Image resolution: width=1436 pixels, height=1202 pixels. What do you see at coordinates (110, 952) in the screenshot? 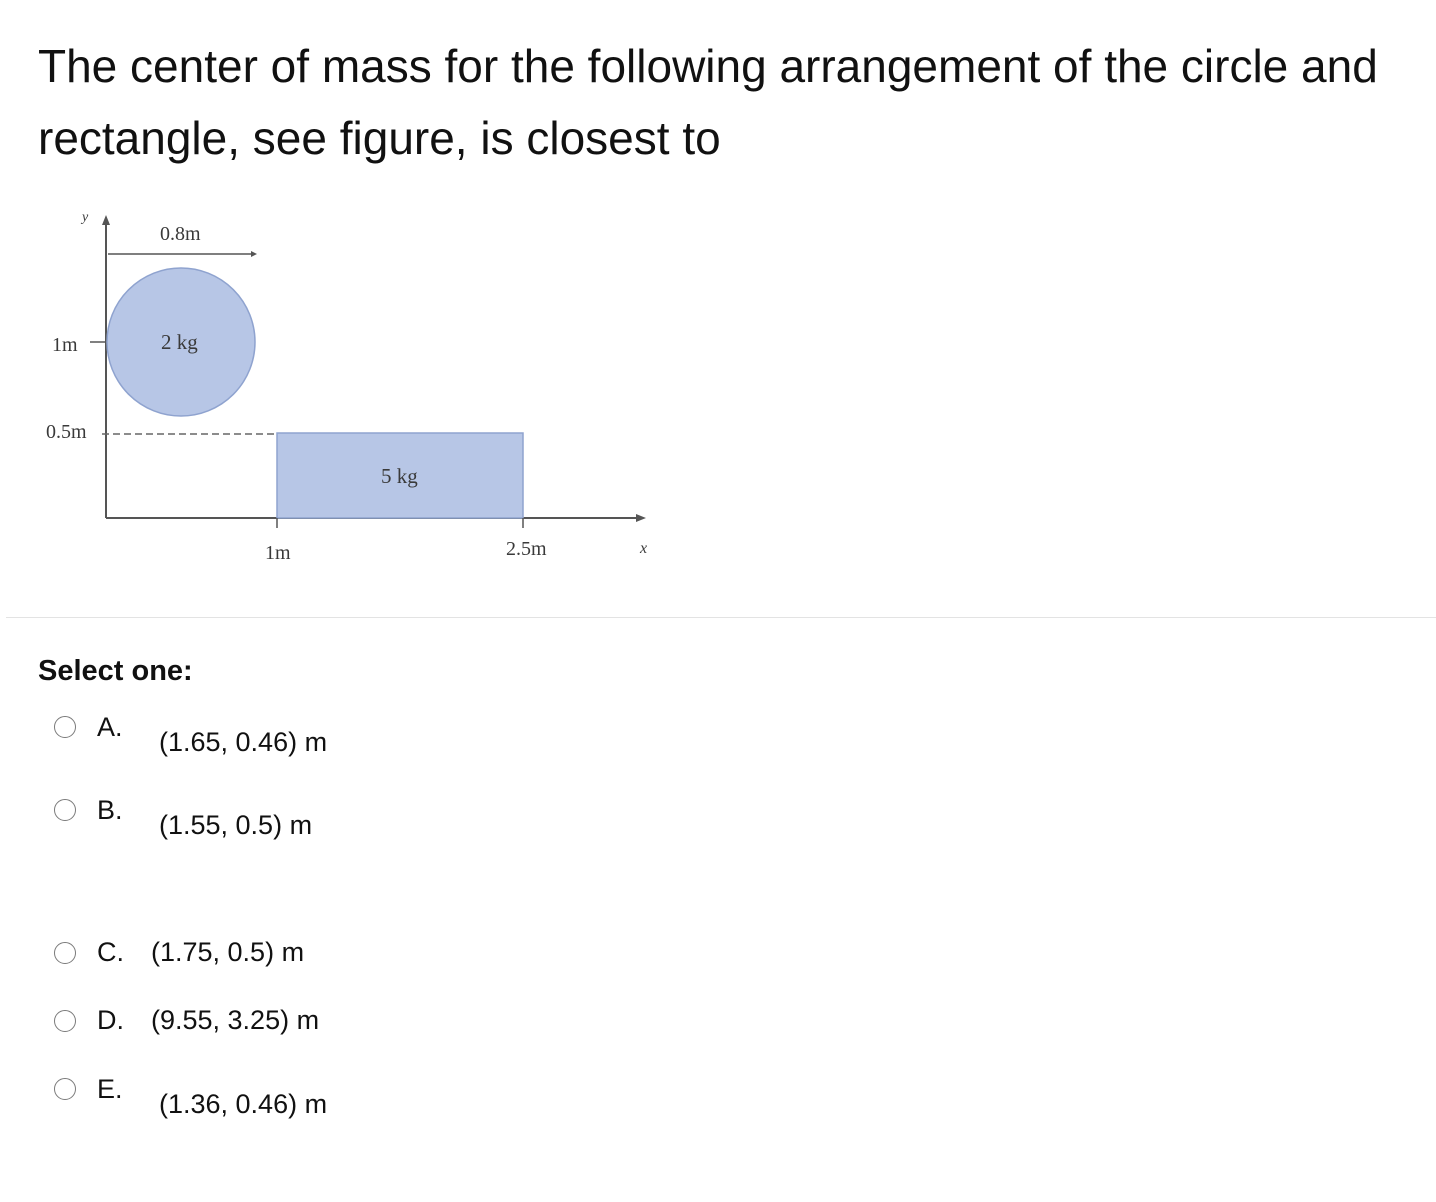
I see `option-c-letter: C.` at bounding box center [110, 952].